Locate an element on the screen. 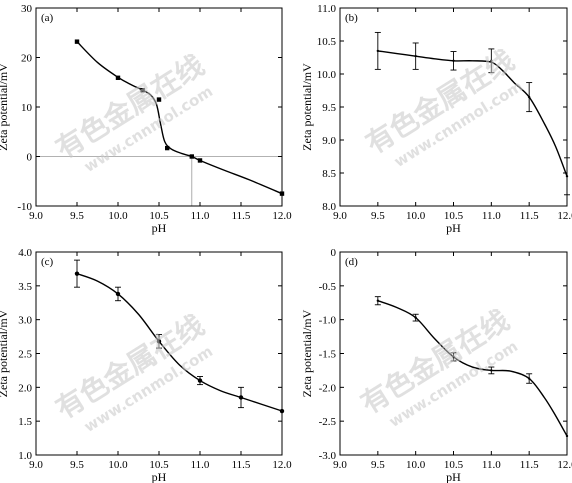  y-tick-label: -1.0 is located at coordinates (328, 321).